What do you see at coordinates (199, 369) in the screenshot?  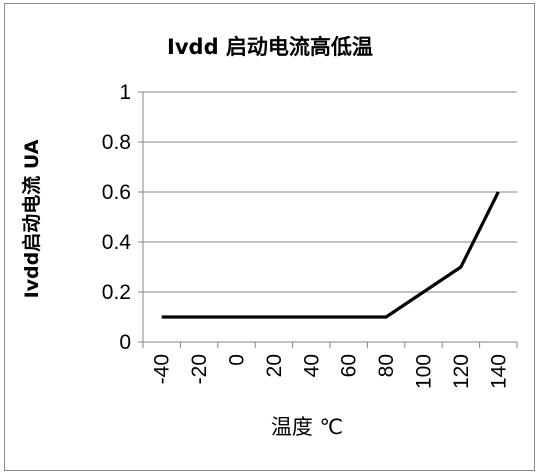 I see `x-tick-label: -20` at bounding box center [199, 369].